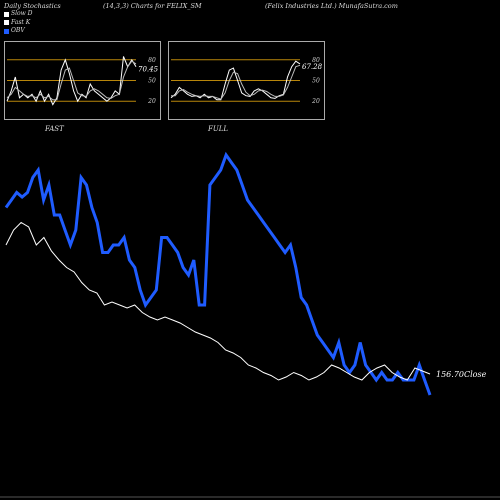  What do you see at coordinates (312, 67) in the screenshot?
I see `current-value-label: 67.28` at bounding box center [312, 67].